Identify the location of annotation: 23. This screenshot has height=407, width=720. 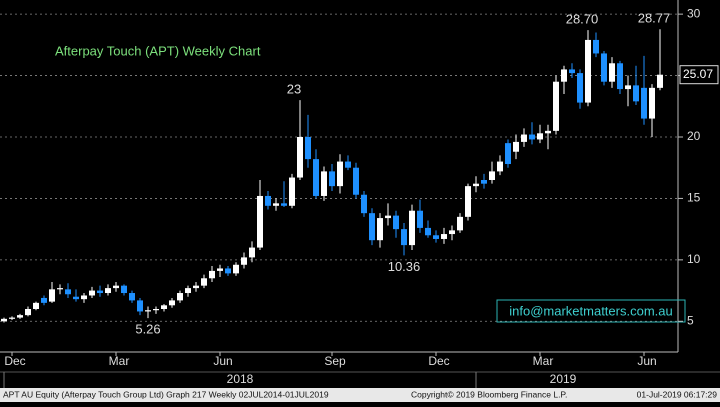
(294, 89).